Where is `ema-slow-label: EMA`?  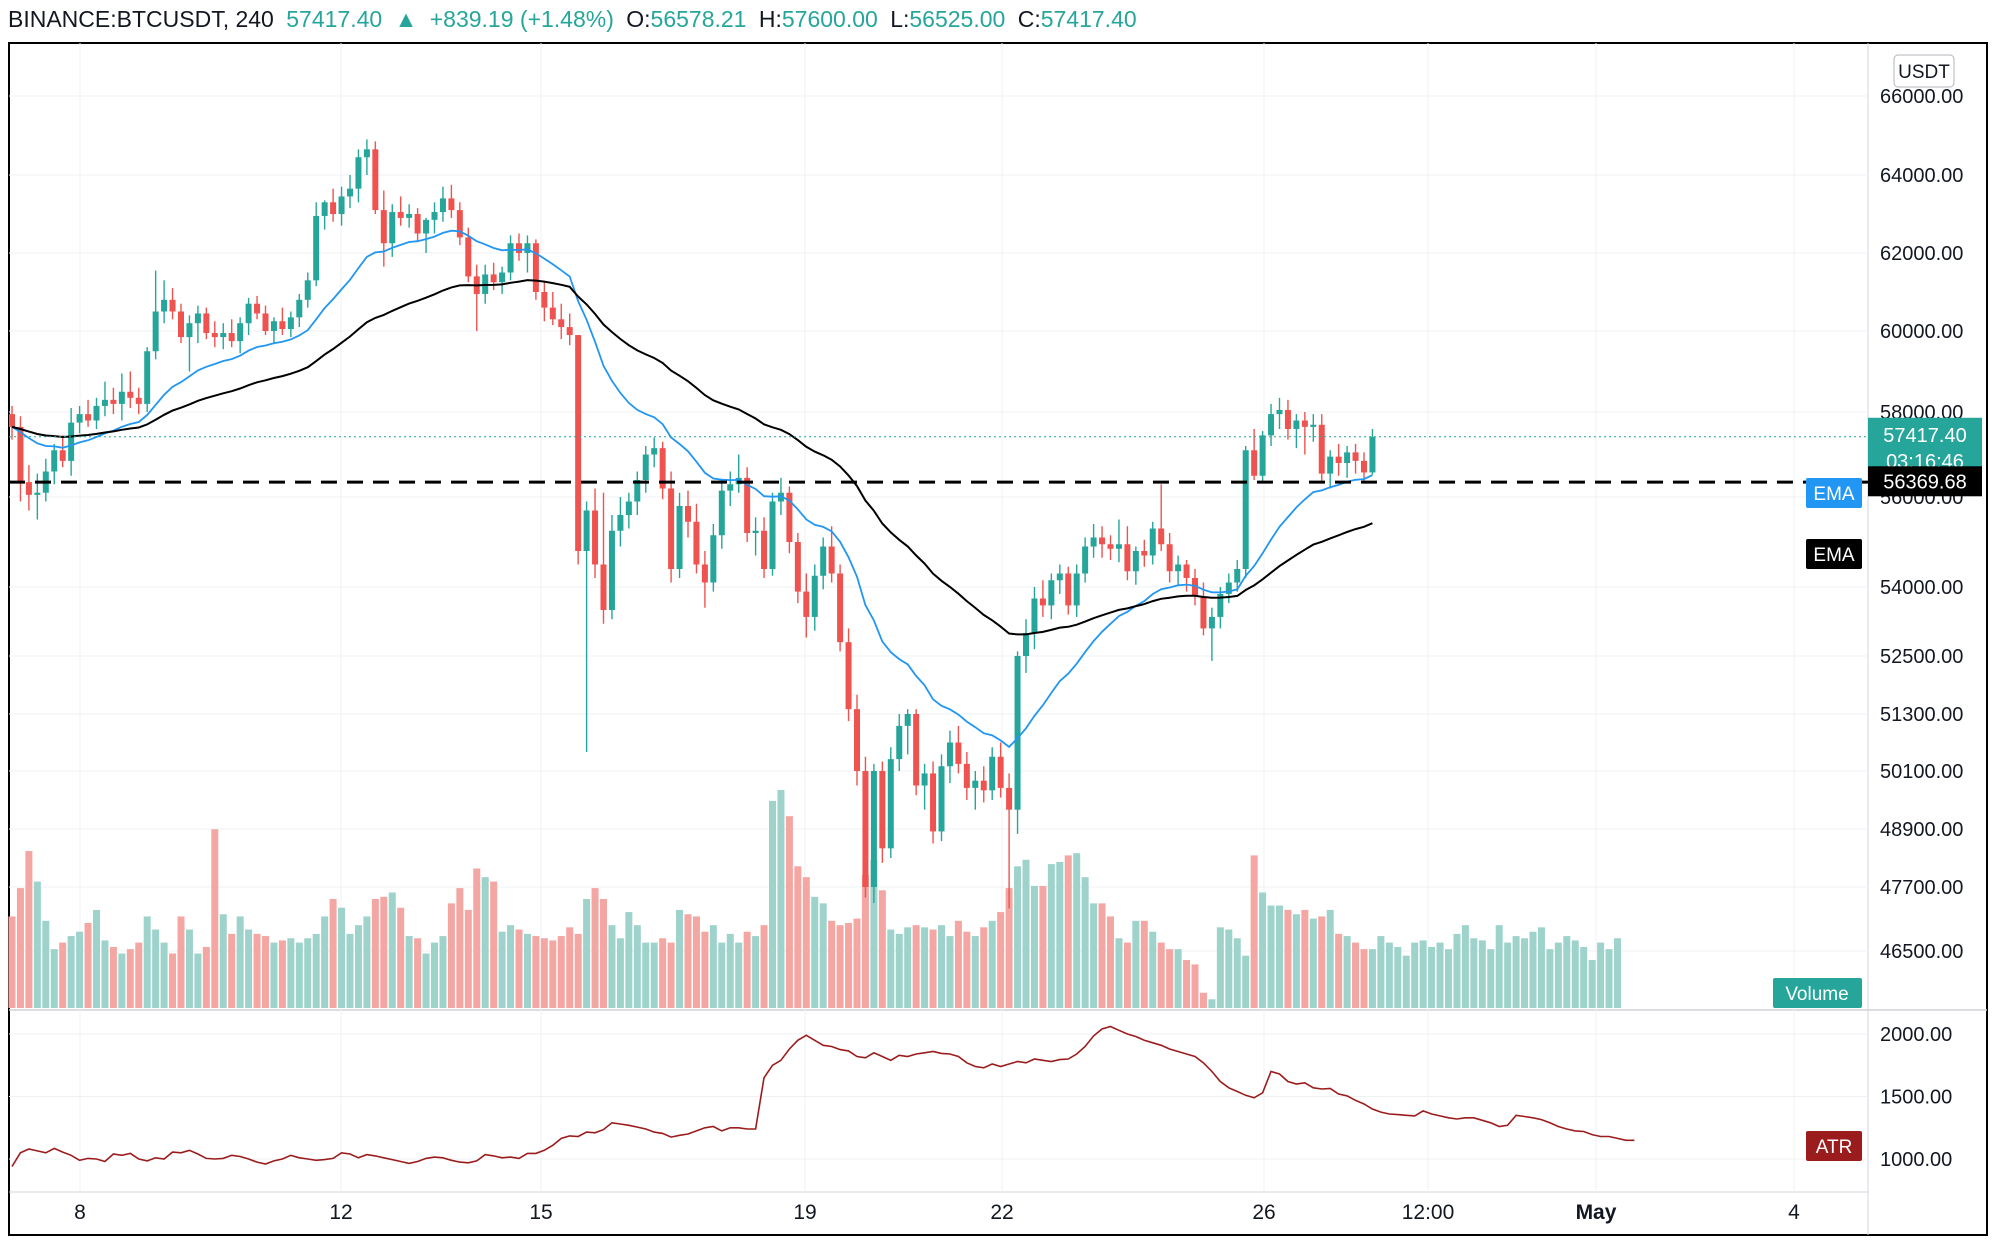 ema-slow-label: EMA is located at coordinates (1834, 555).